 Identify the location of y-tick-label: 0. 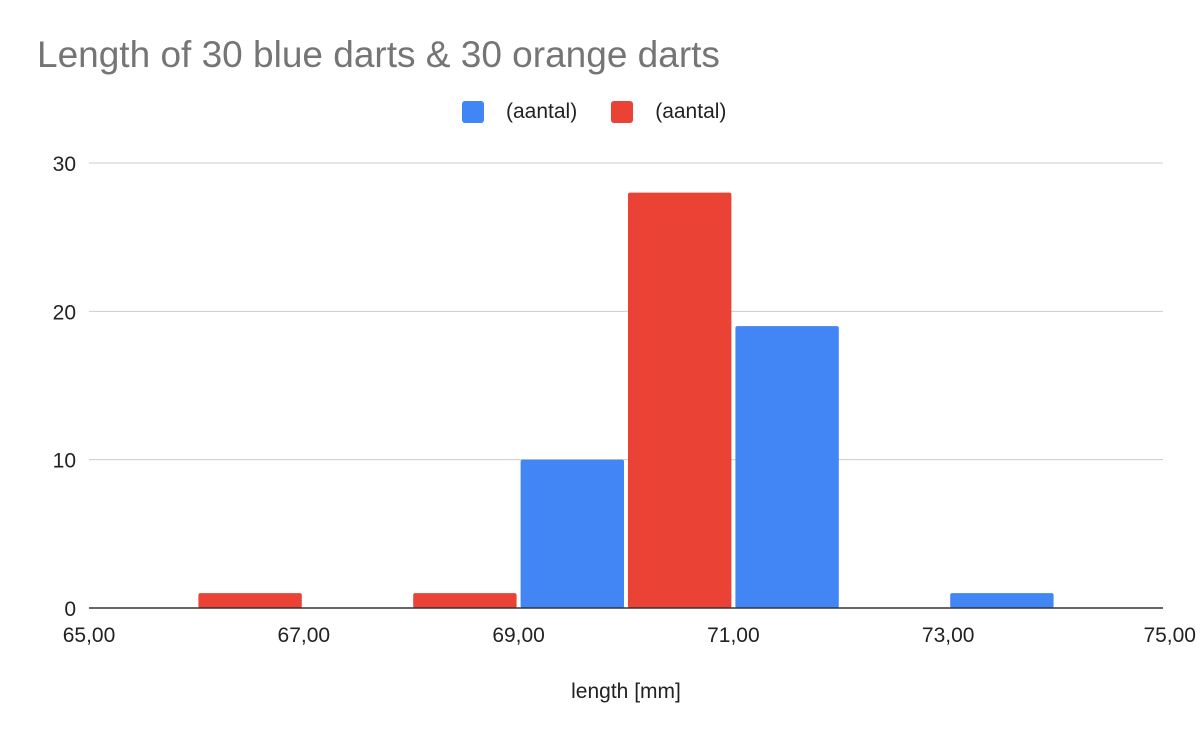
(70, 609).